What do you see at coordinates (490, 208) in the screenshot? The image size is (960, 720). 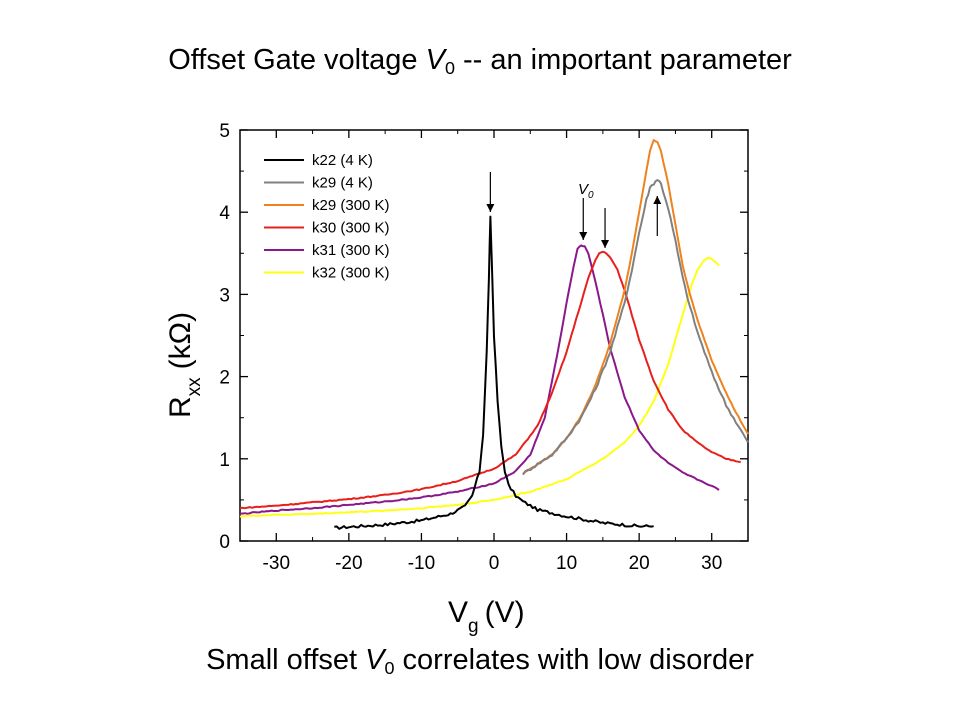 I see `v0-arrow-k22-head` at bounding box center [490, 208].